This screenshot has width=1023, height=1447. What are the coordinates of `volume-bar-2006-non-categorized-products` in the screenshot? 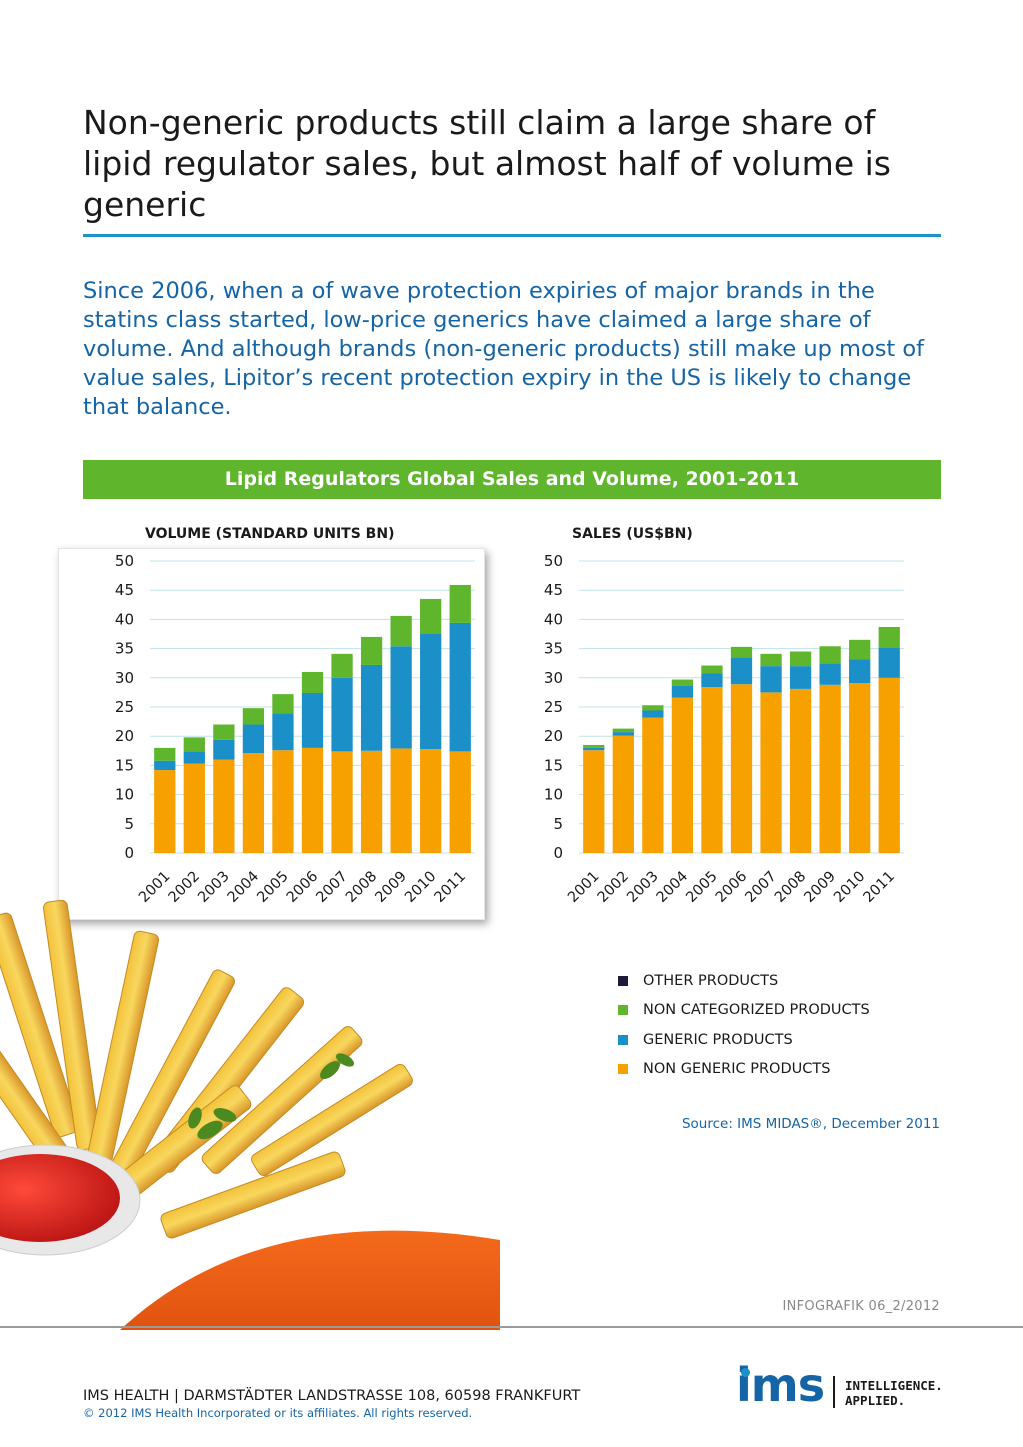 It's located at (312, 682).